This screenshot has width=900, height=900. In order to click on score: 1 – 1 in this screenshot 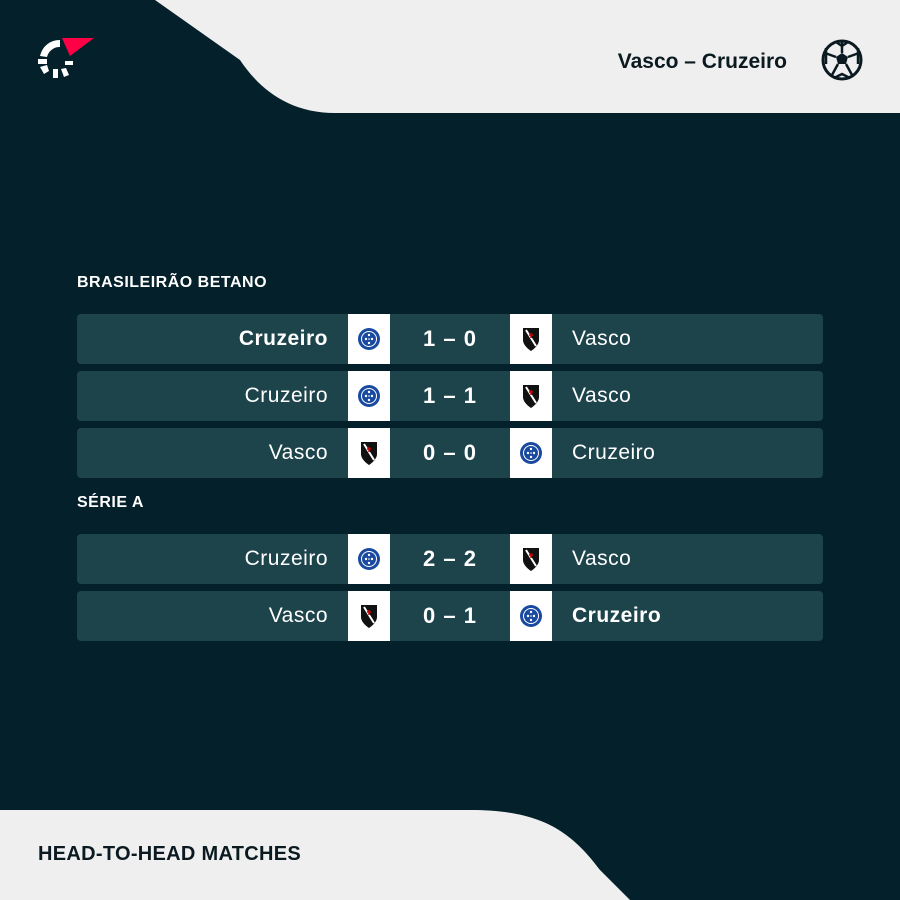, I will do `click(450, 395)`.